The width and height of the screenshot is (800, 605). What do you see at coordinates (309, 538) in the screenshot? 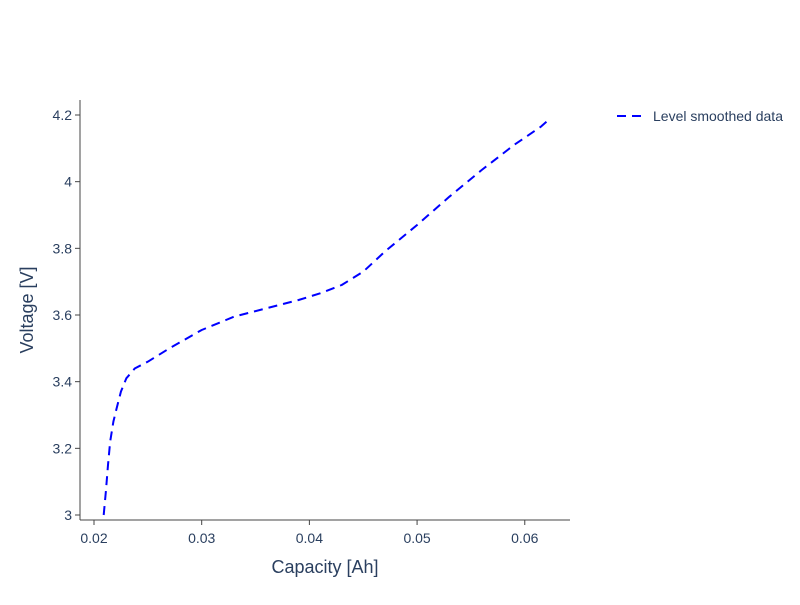
I see `x-tick-label: 0.04` at bounding box center [309, 538].